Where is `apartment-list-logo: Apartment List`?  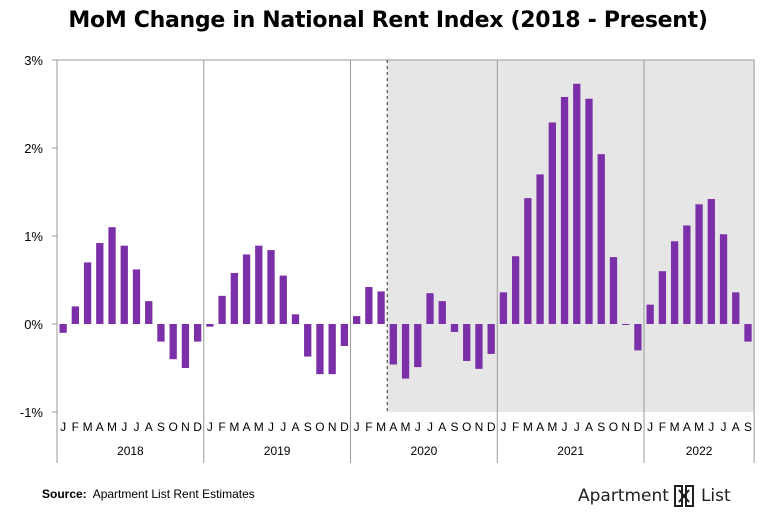
apartment-list-logo: Apartment List is located at coordinates (654, 496).